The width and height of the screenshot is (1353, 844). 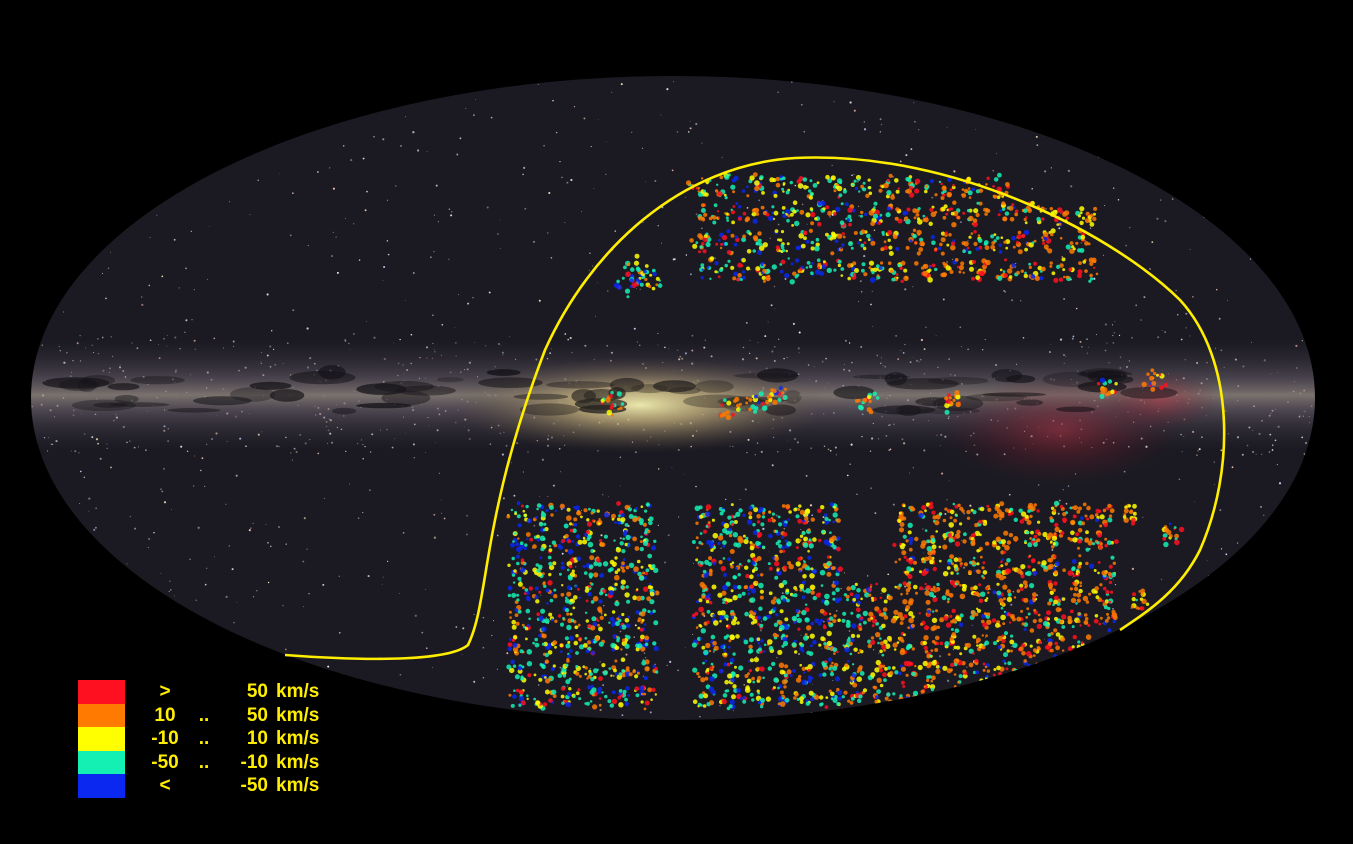 What do you see at coordinates (208, 715) in the screenshot?
I see `legend-row: 10 .. 50 km/s` at bounding box center [208, 715].